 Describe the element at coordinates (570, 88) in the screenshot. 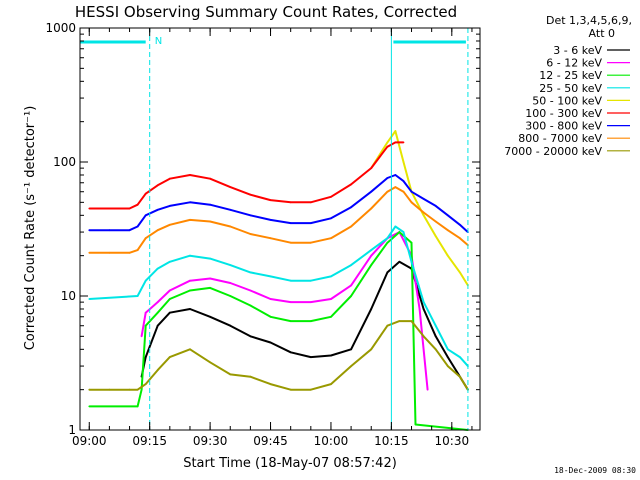

I see `legend-label-25-50-kev: 25 - 50 keV` at that location.